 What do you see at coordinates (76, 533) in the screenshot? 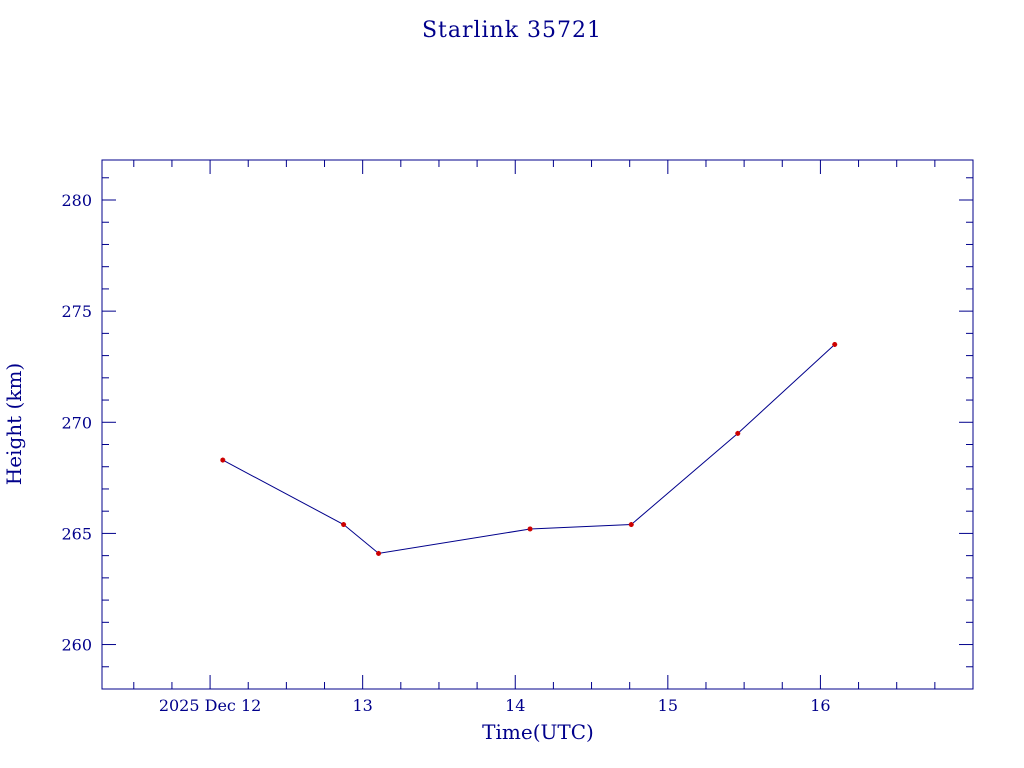
I see `y-tick-label: 265` at bounding box center [76, 533].